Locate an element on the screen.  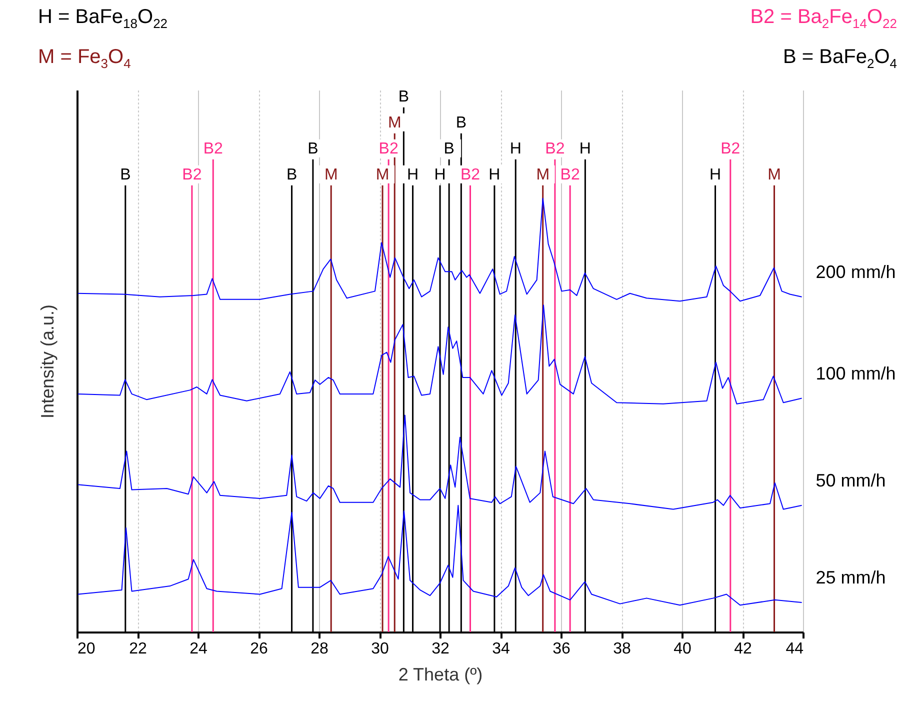
x-tick-label: 24 is located at coordinates (199, 649).